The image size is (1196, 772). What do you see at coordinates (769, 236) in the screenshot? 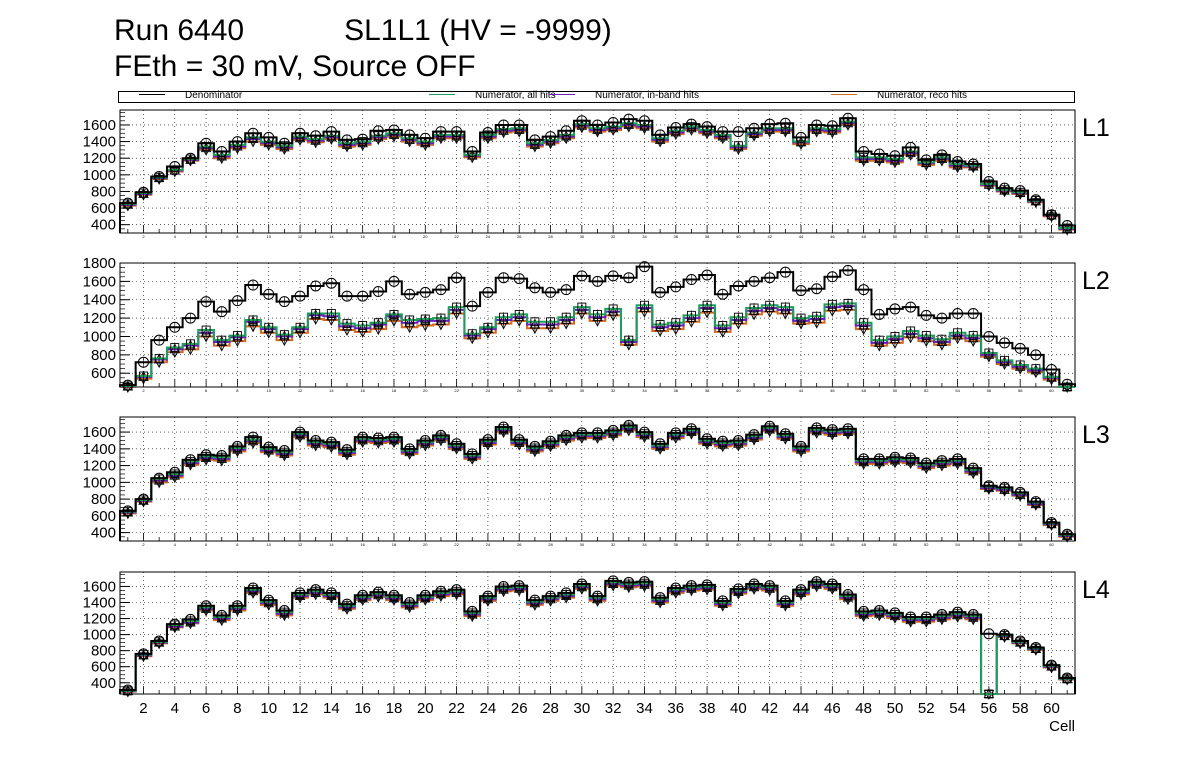
I see `x-tick-label: 42` at bounding box center [769, 236].